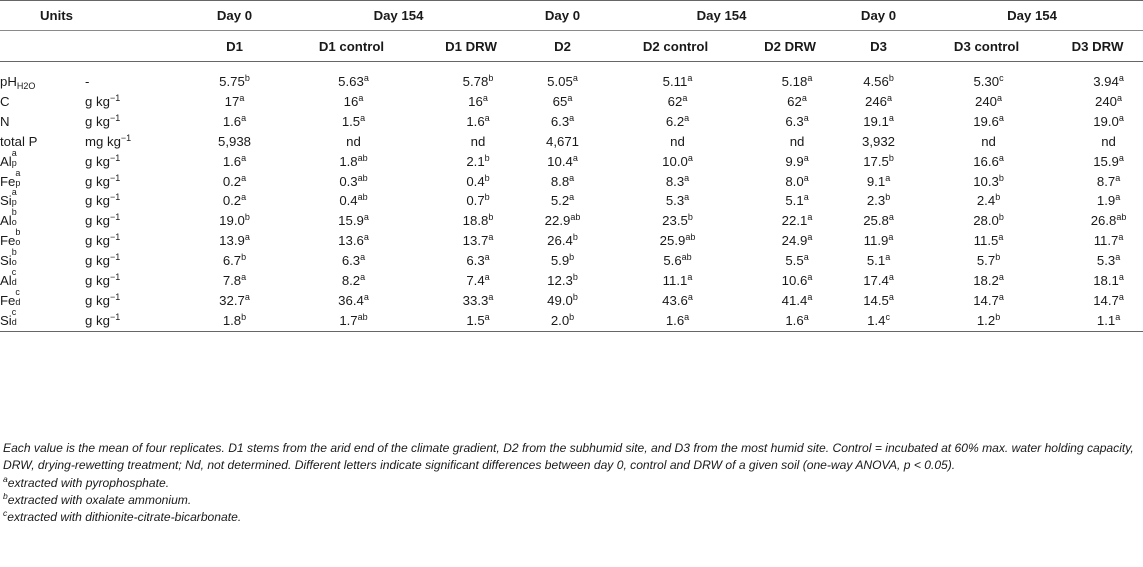  I want to click on cell-value: 5.05, so click(560, 82).